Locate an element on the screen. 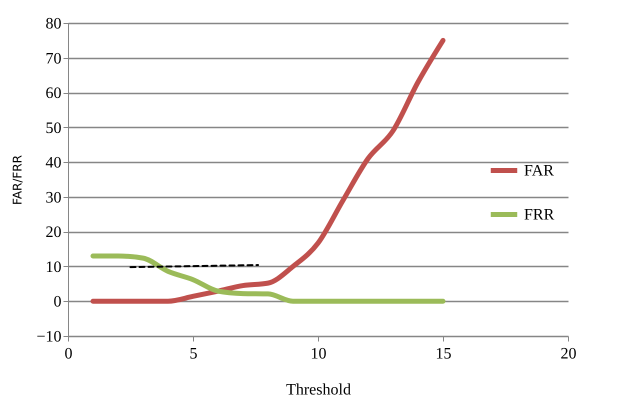  legend-label: FRR is located at coordinates (539, 215).